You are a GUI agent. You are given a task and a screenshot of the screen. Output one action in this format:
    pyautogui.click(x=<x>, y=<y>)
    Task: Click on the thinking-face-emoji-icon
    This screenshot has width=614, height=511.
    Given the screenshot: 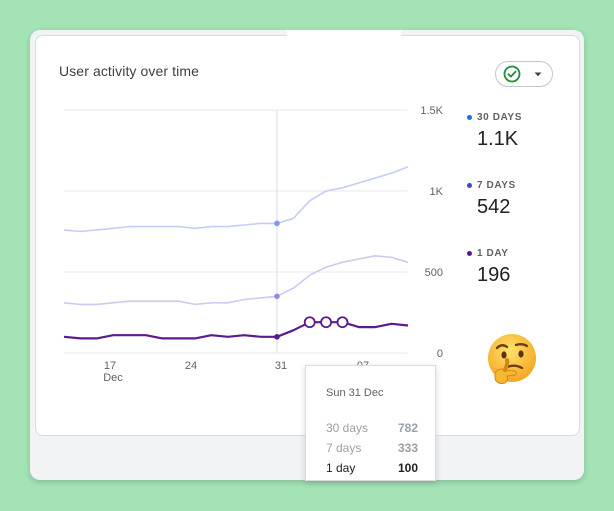 What is the action you would take?
    pyautogui.click(x=512, y=359)
    